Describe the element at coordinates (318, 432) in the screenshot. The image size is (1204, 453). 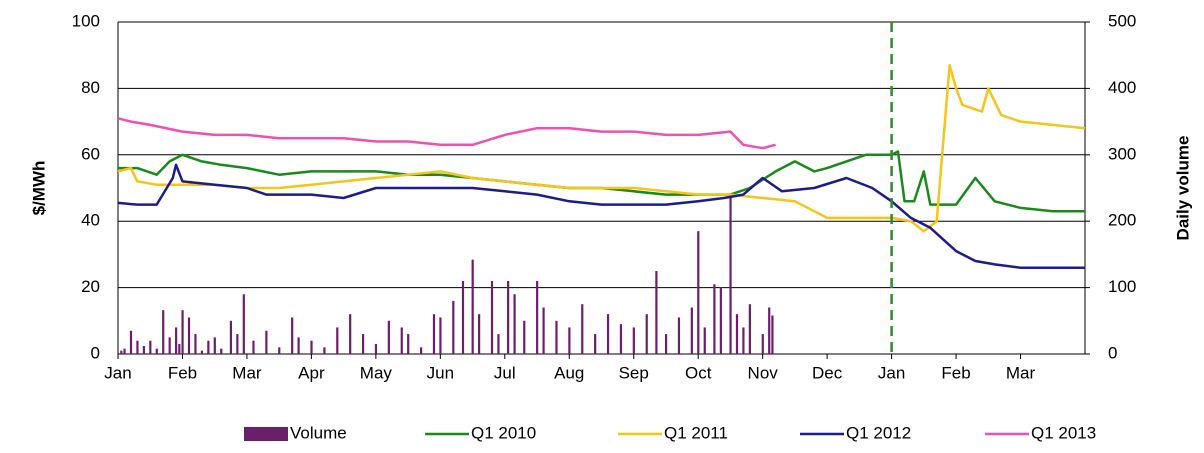
I see `legend-label: Volume` at that location.